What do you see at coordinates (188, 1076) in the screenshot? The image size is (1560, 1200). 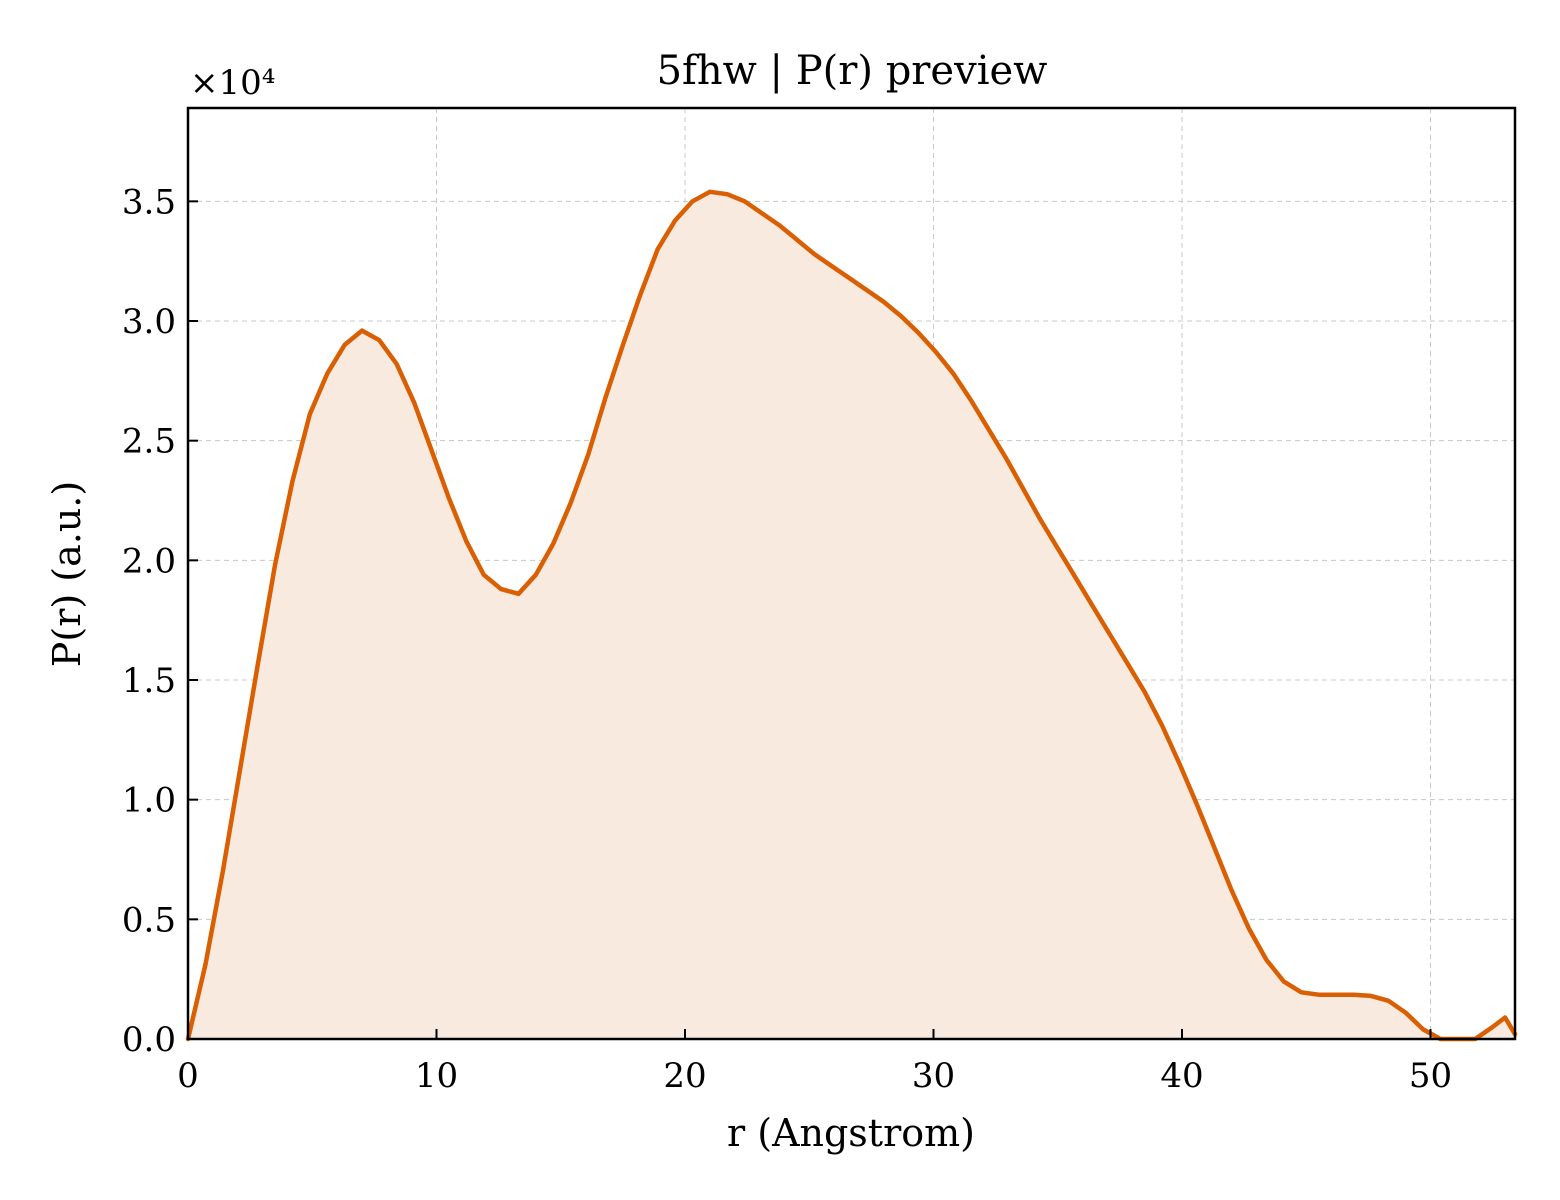 I see `x-tick-label: 0` at bounding box center [188, 1076].